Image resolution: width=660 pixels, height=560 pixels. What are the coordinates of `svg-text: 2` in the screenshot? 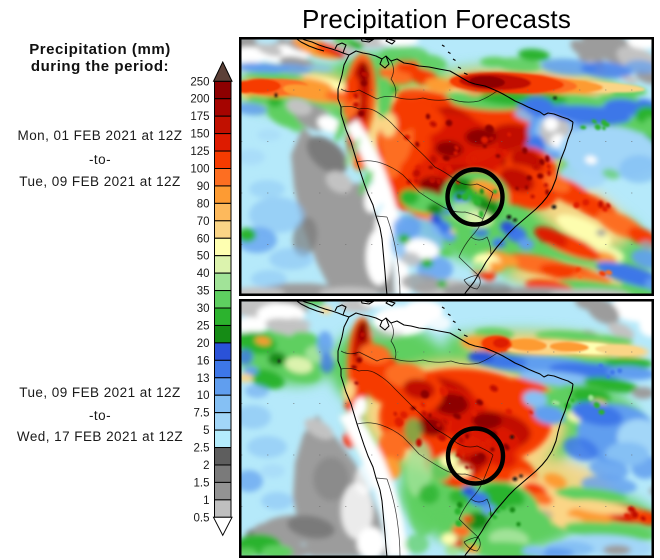 It's located at (206, 466).